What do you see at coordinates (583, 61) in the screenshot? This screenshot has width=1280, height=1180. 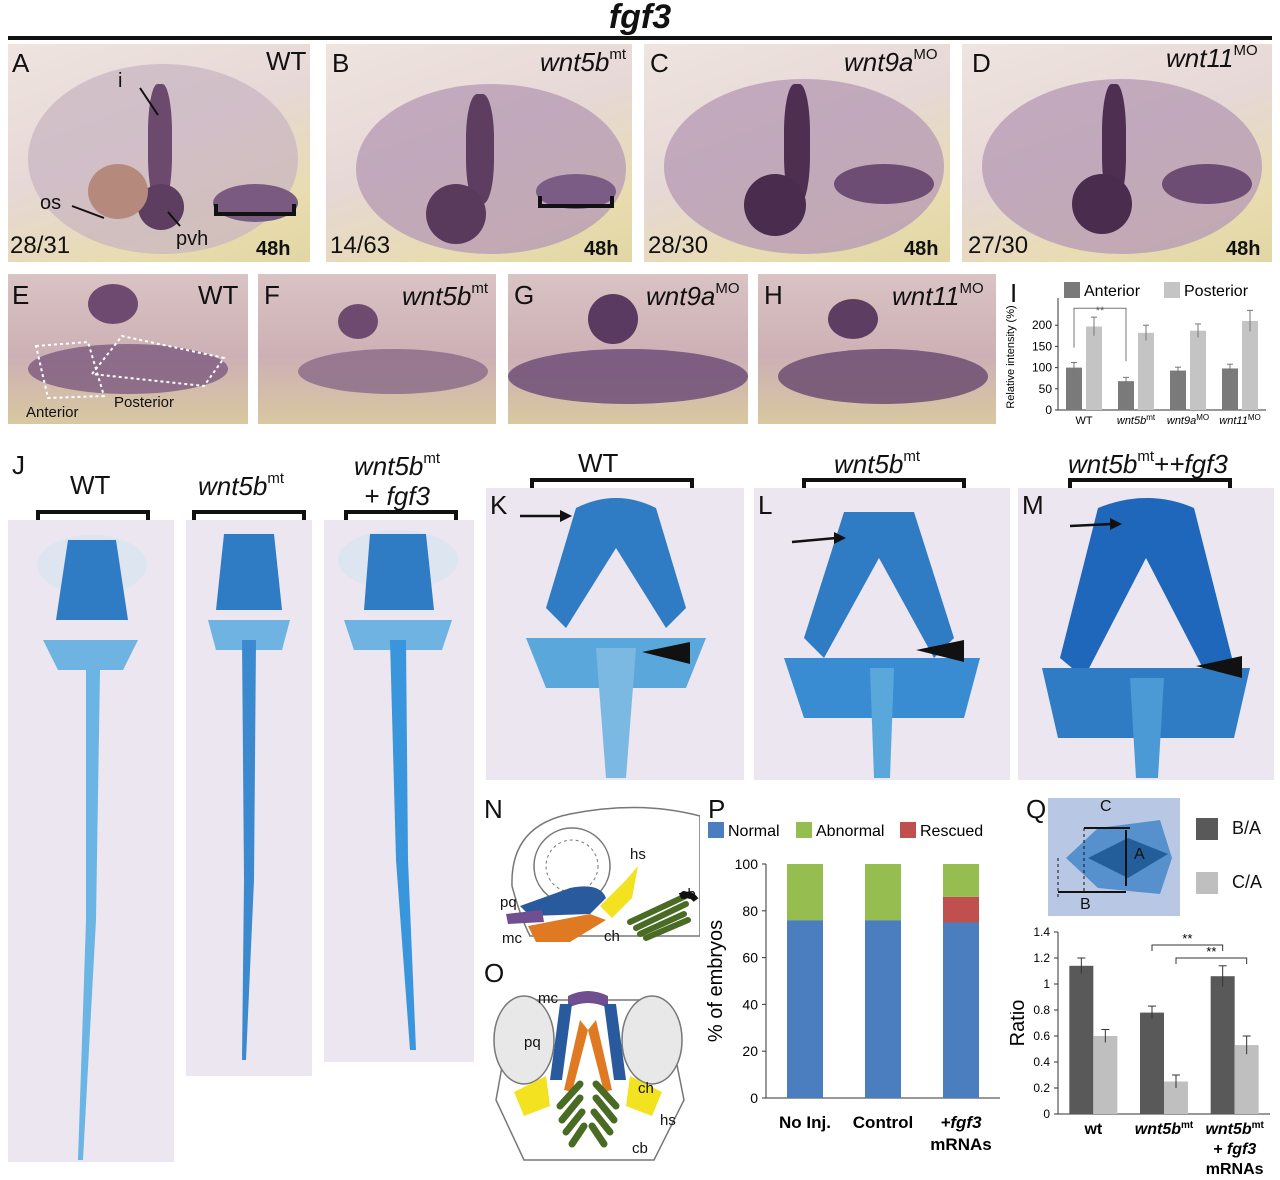 I see `panel-b-genotype: wnt5bmt` at bounding box center [583, 61].